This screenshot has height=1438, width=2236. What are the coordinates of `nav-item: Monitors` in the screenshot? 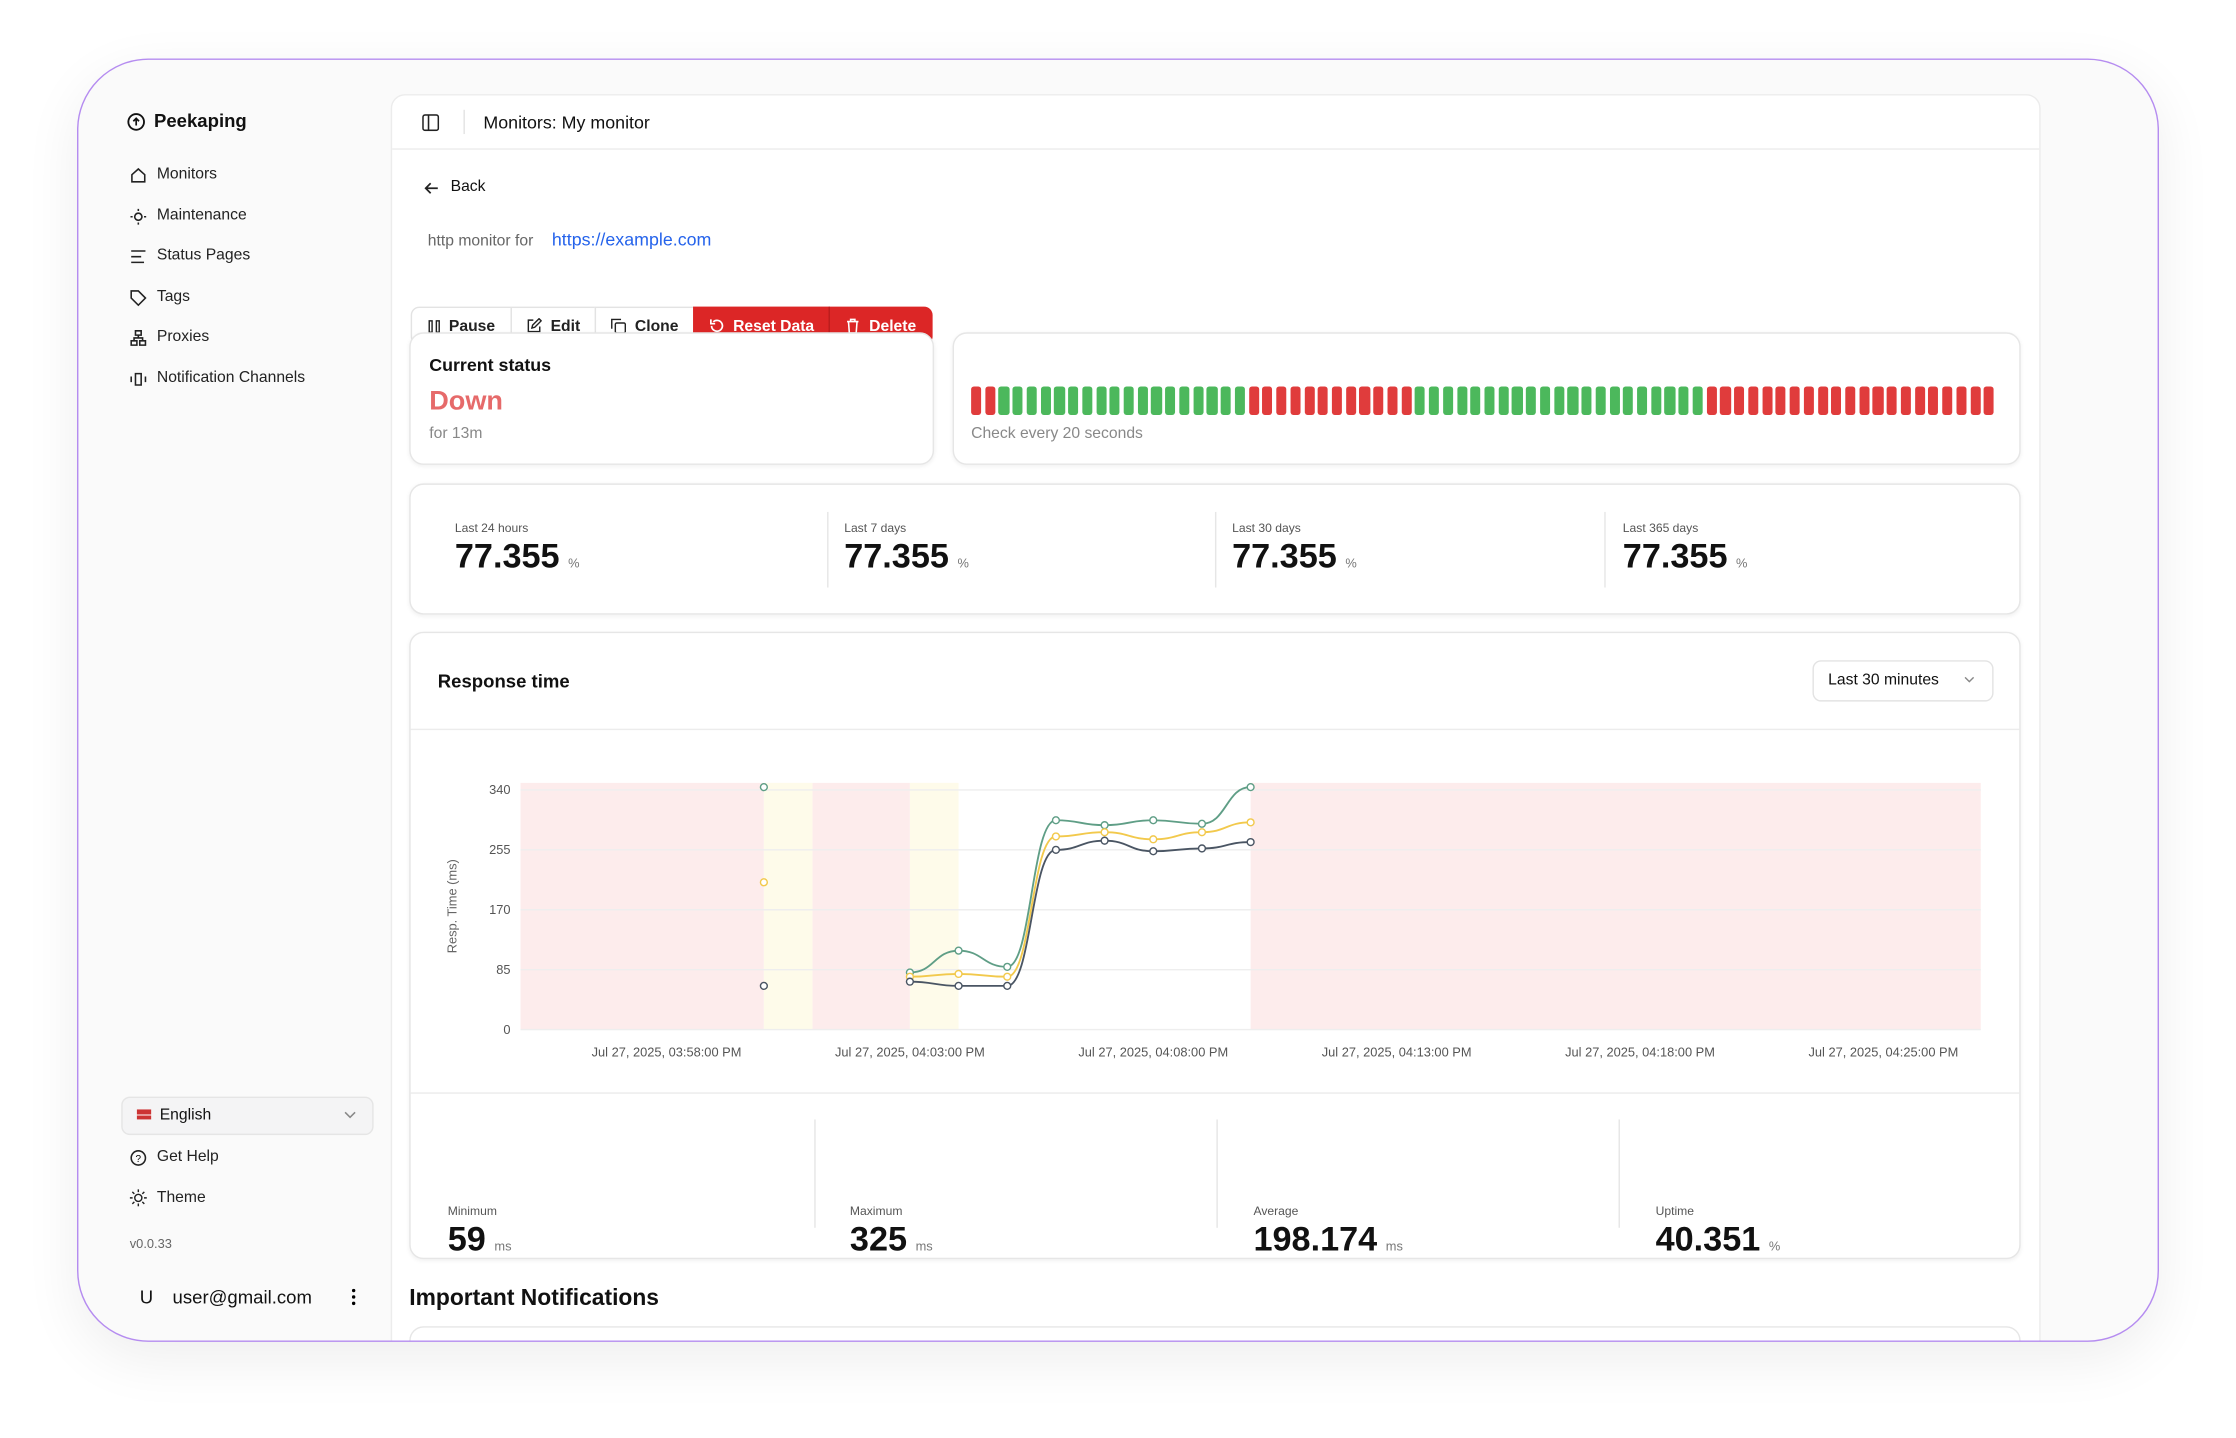 It's located at (187, 174).